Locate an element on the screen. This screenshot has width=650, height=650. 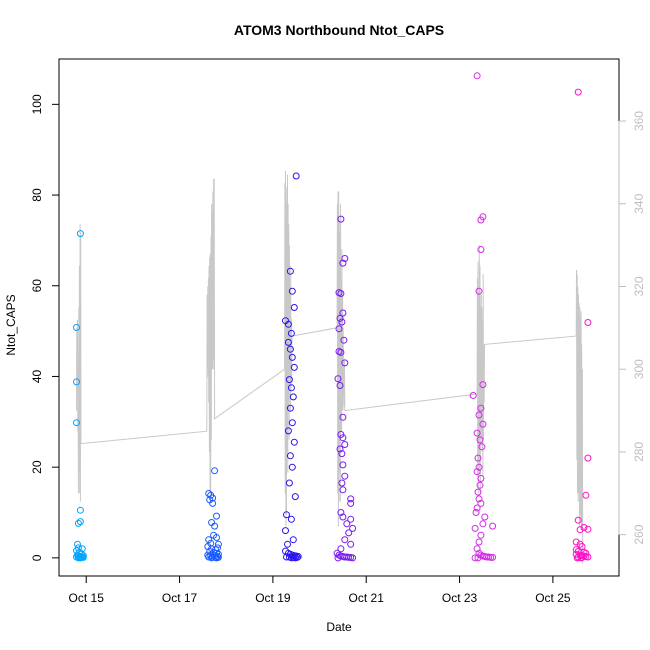
y2-tick-label: 320 is located at coordinates (639, 286).